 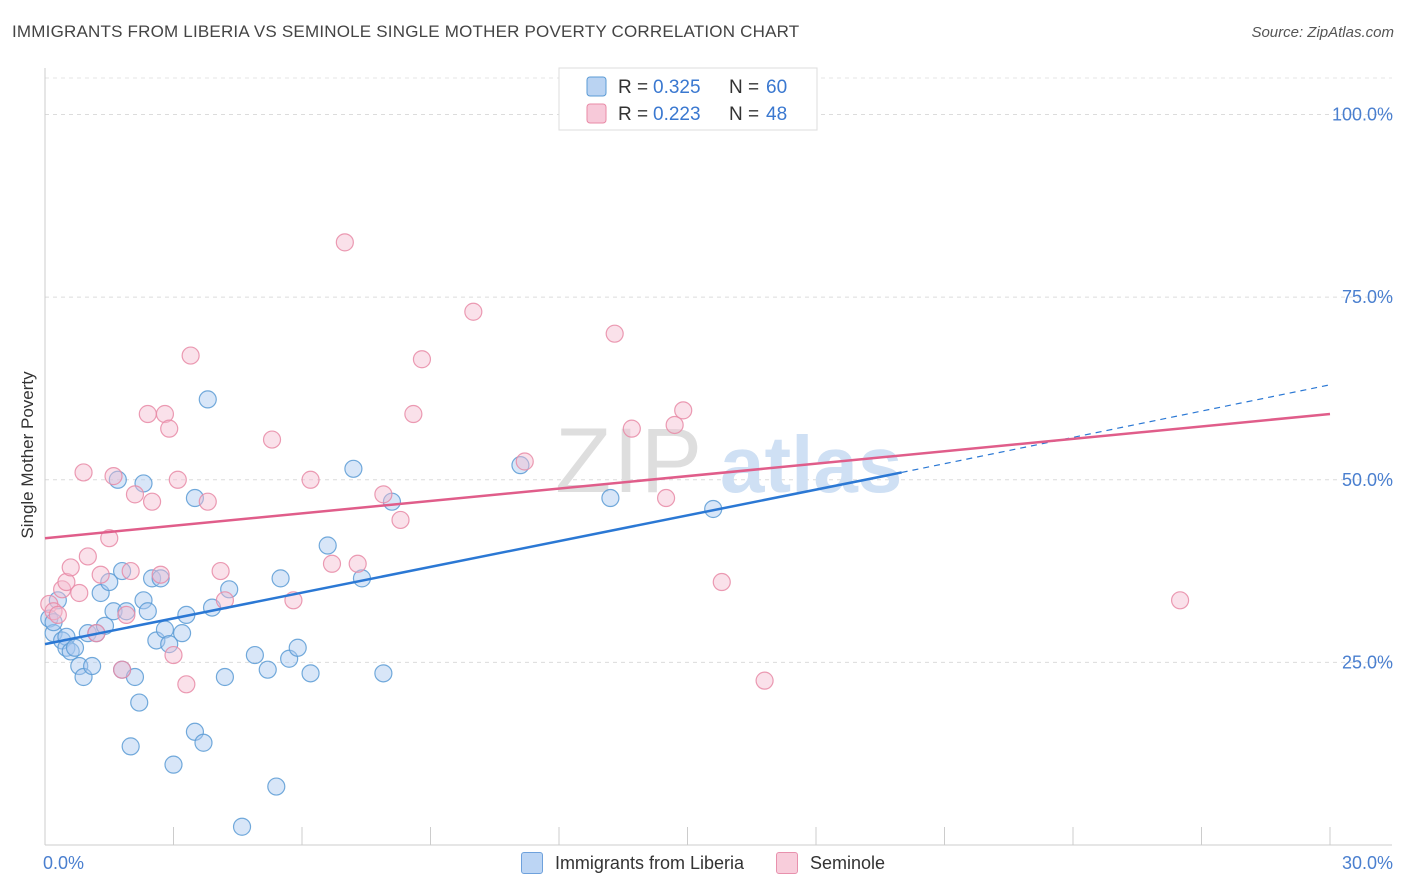 I want to click on liberia-r-label: R =, so click(x=633, y=87).